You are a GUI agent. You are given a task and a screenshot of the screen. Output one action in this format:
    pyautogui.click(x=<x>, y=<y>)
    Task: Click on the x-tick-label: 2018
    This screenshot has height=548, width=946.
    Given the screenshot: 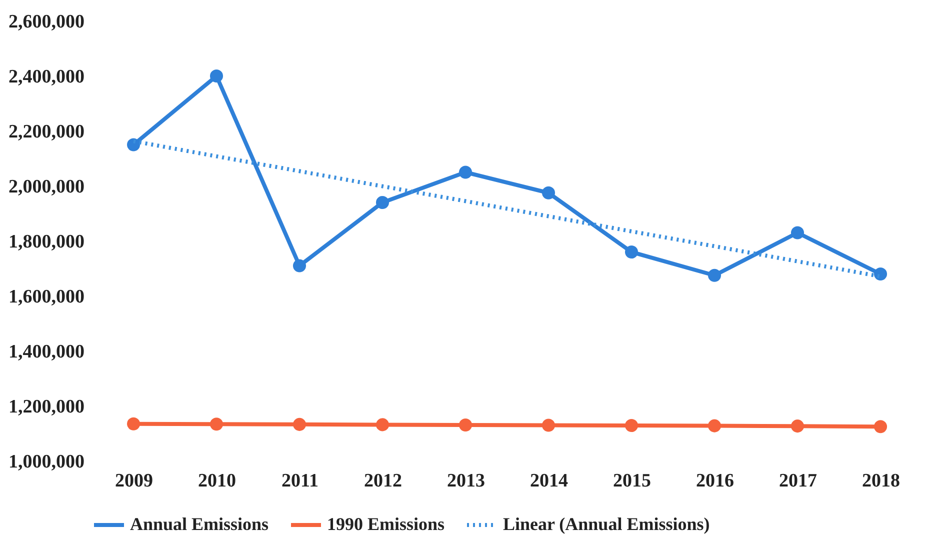 What is the action you would take?
    pyautogui.click(x=881, y=481)
    